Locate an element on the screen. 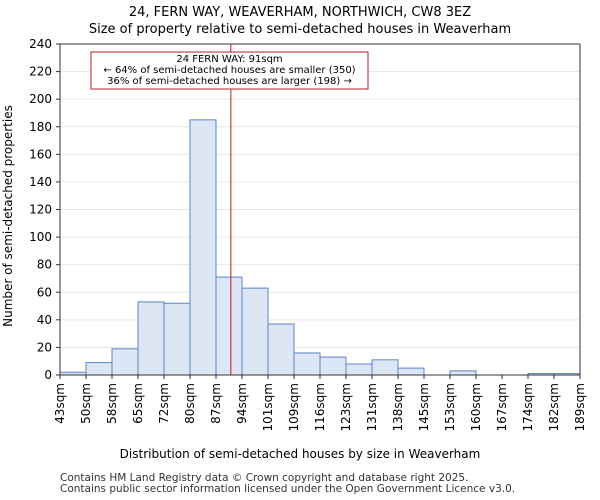  annotation-line-1: 24 FERN WAY: 91sqm is located at coordinates (229, 59).